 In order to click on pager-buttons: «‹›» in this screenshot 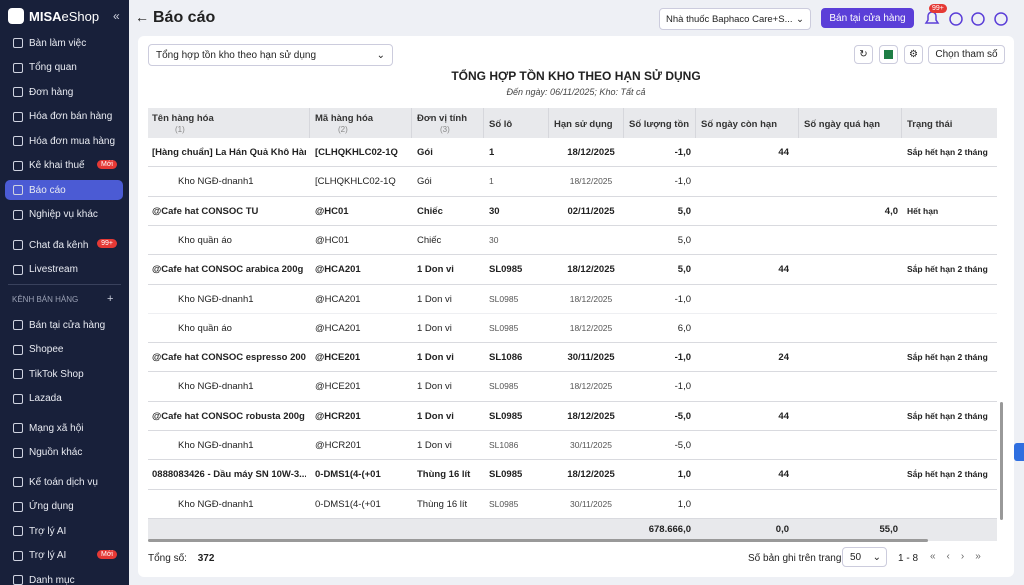, I will do `click(961, 556)`.